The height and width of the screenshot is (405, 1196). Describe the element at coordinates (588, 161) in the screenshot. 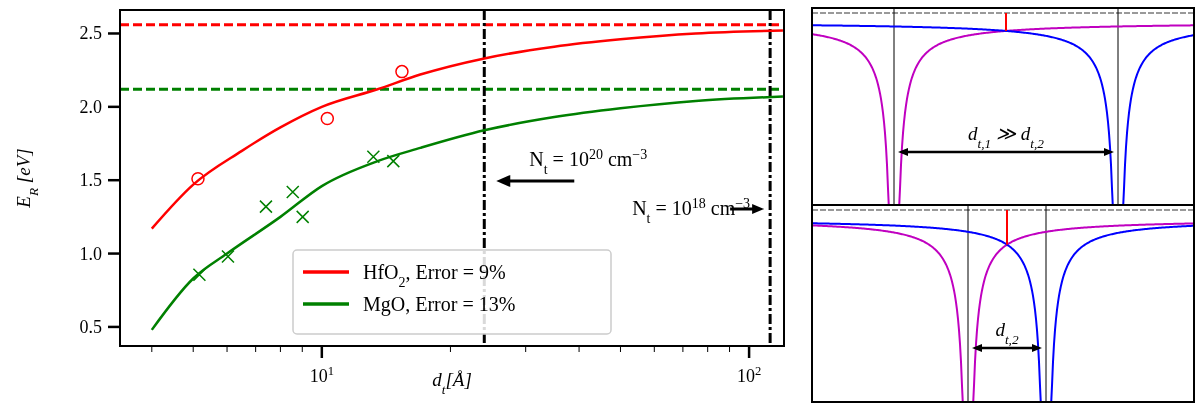

I see `annotation: N$_{t}$ = 10$^{20}$ cm$^{−3}$` at that location.